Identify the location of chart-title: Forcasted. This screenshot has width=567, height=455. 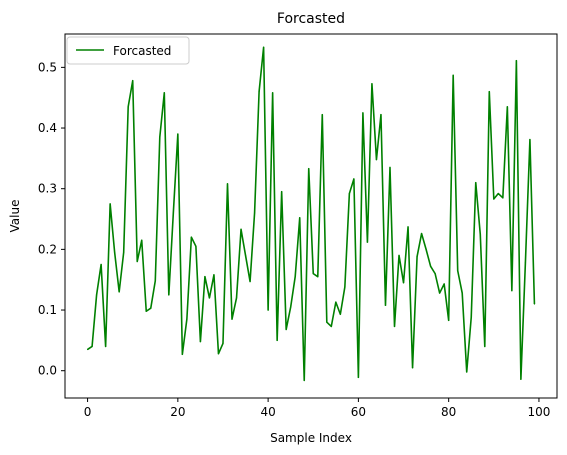
(311, 19).